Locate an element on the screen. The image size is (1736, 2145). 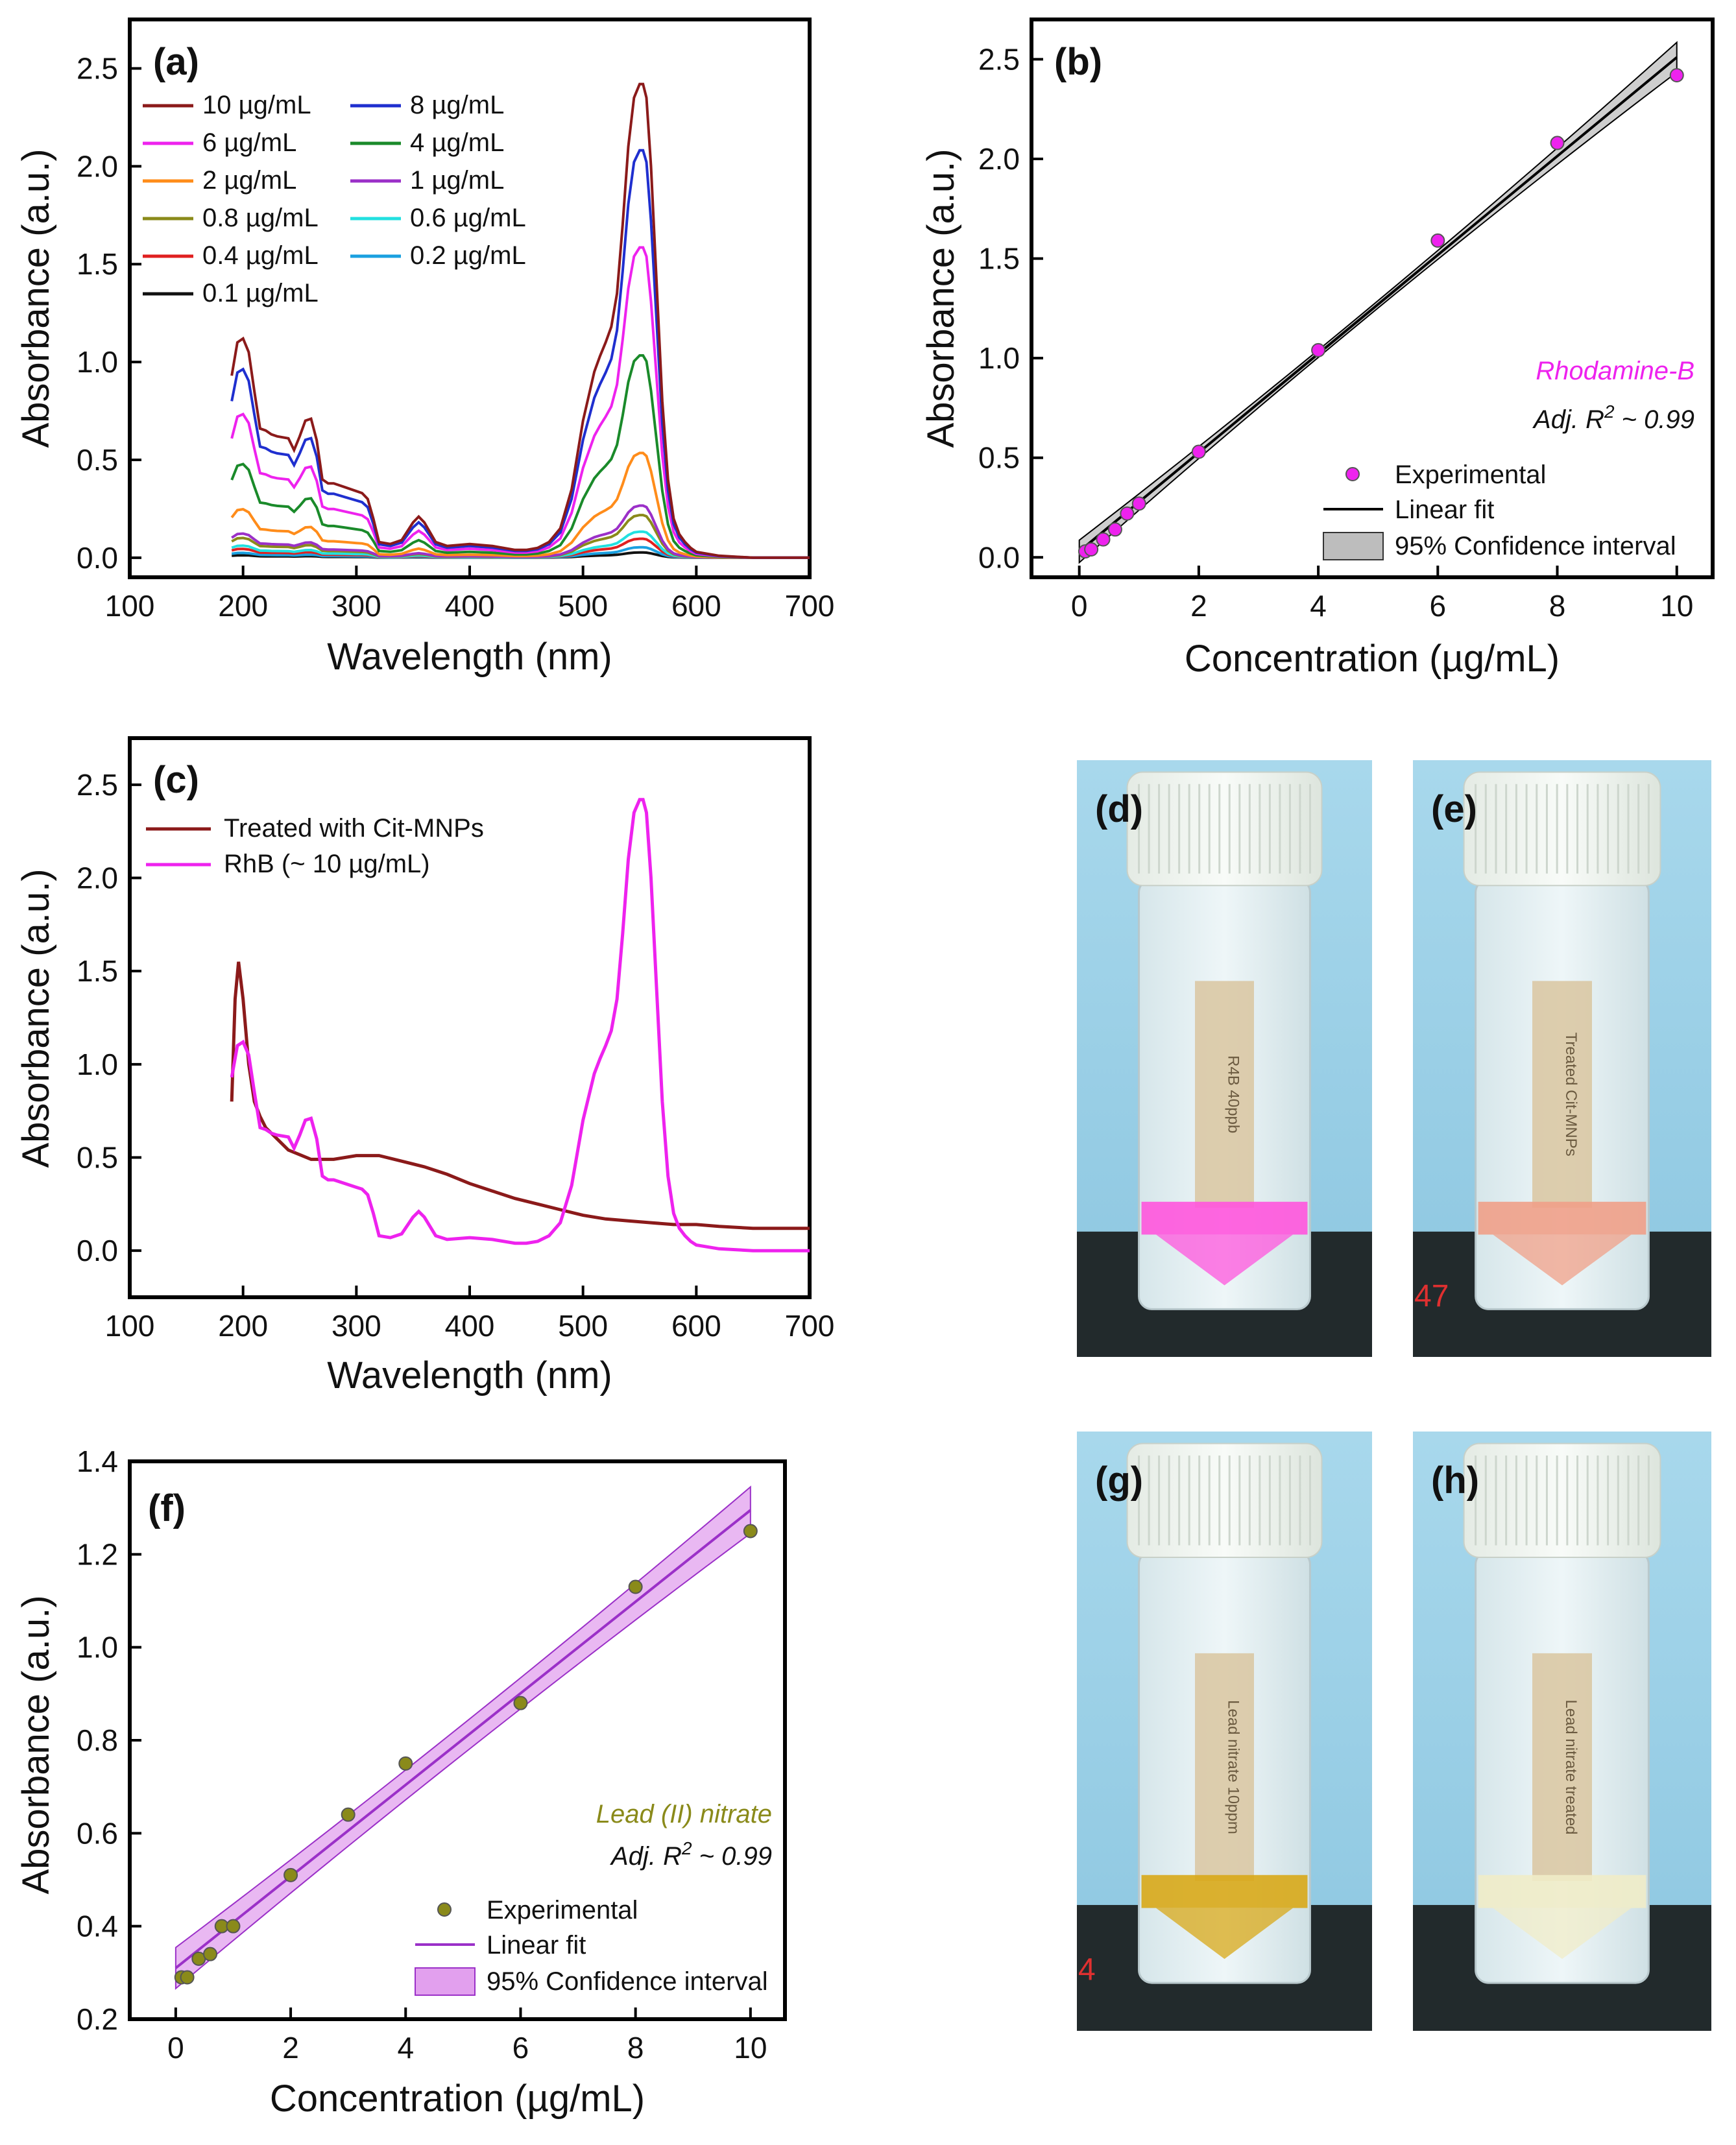
f-x-tick-label: 6 is located at coordinates (520, 2048).